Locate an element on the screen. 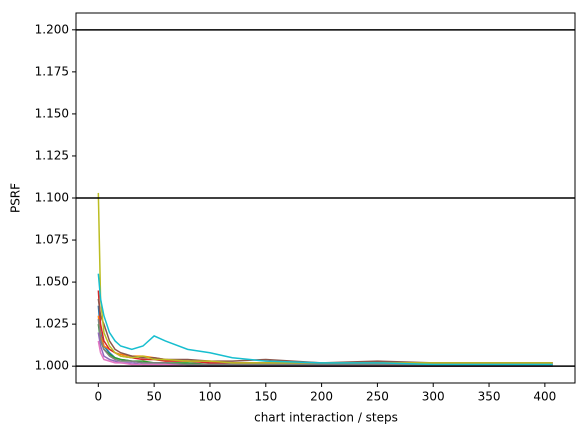 The width and height of the screenshot is (588, 440). y-tick-label: 1.075 is located at coordinates (52, 240).